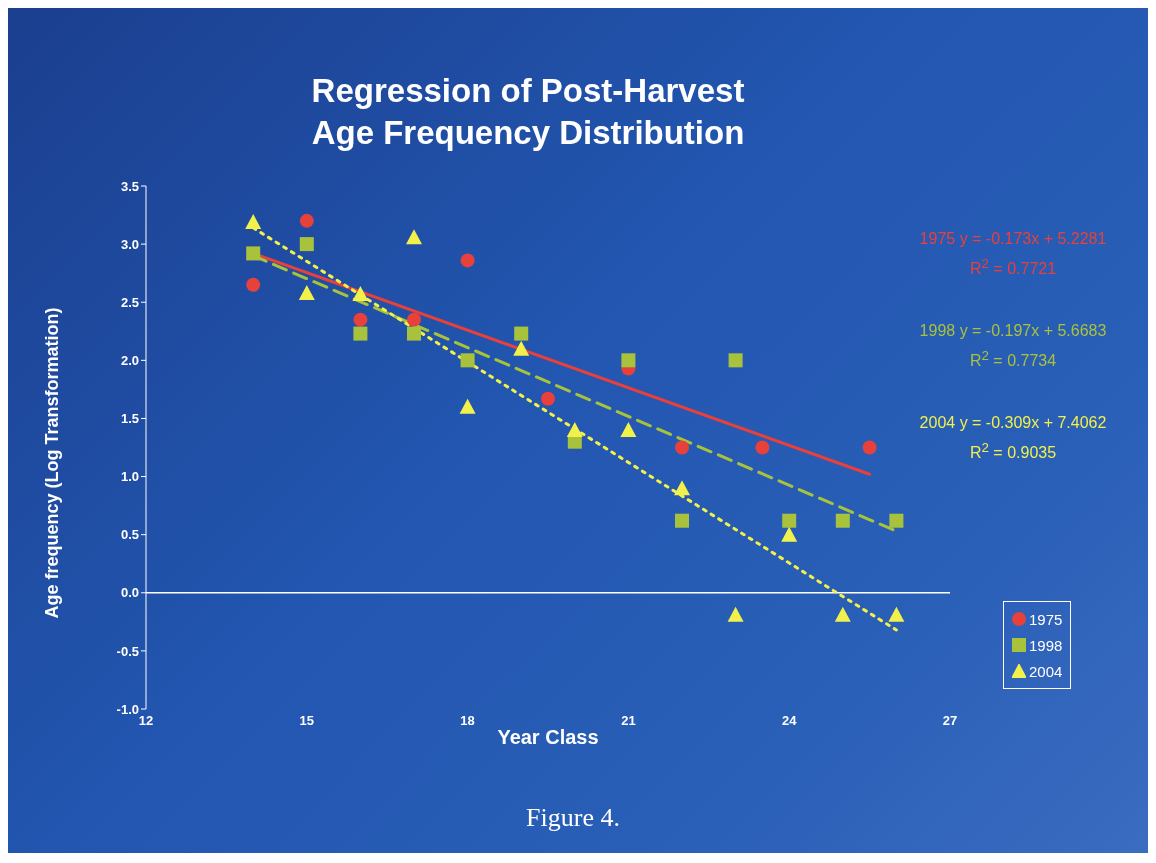 This screenshot has width=1156, height=863. Describe the element at coordinates (127, 651) in the screenshot. I see `y-tick-label: -0.5` at that location.